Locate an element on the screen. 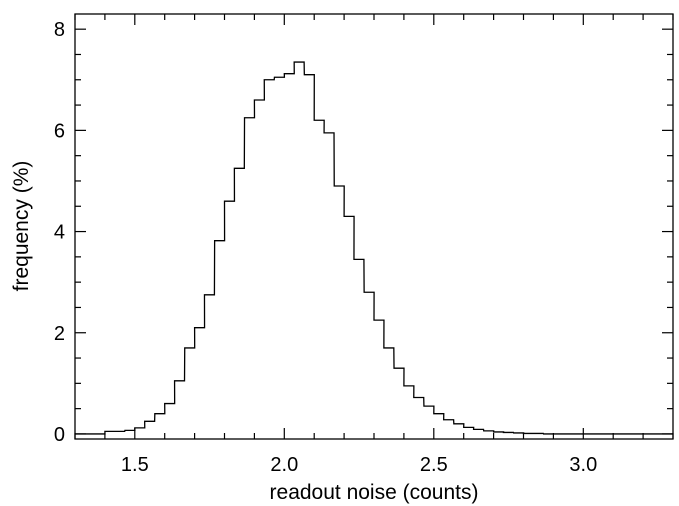  x-tick-label: 3.0 is located at coordinates (583, 465).